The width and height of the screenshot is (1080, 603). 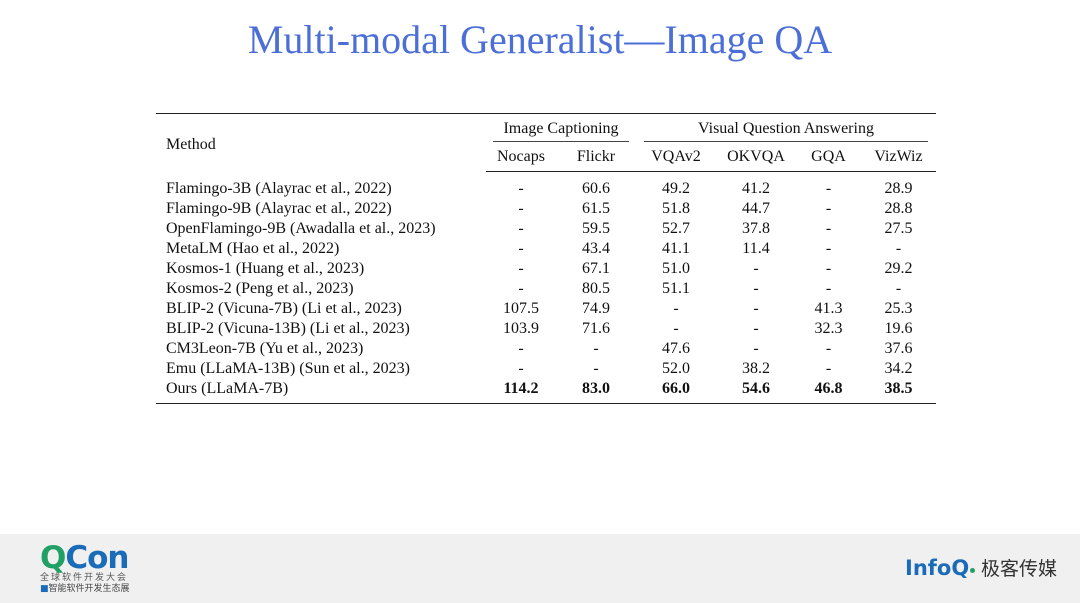 What do you see at coordinates (756, 157) in the screenshot?
I see `column-header-okvqa: OKVQA` at bounding box center [756, 157].